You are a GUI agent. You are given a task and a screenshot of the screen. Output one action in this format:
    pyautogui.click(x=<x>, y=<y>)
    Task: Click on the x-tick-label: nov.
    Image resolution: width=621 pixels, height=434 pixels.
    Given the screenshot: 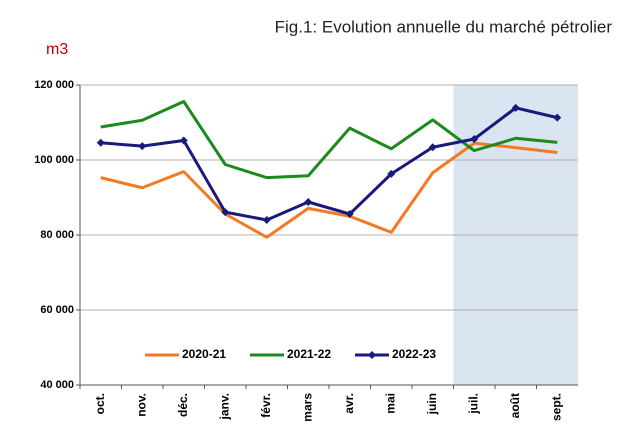 What is the action you would take?
    pyautogui.click(x=141, y=405)
    